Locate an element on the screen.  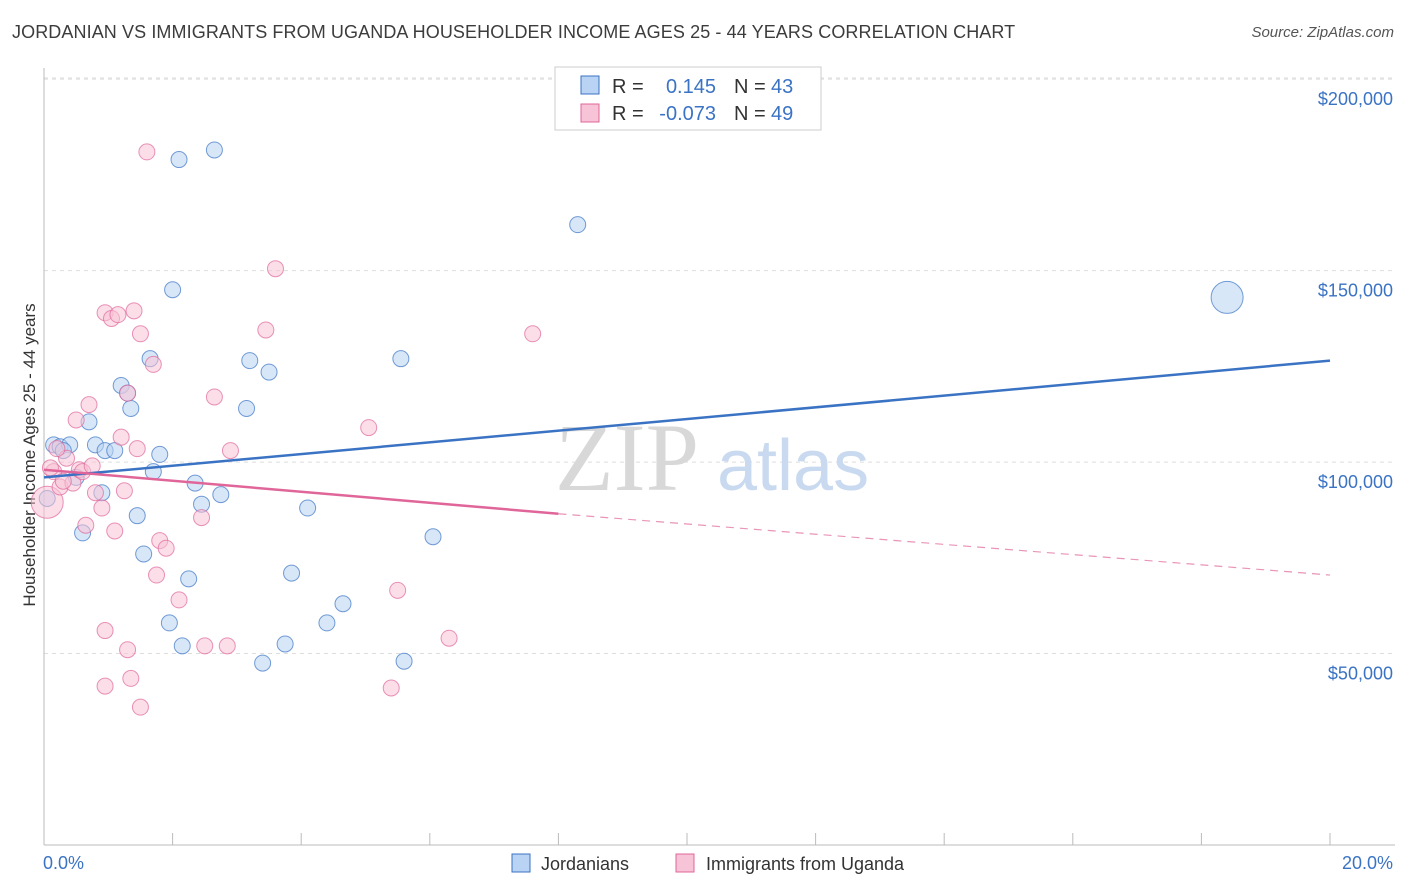
x-tick-labels: 0.0% 20.0% is located at coordinates (718, 863).